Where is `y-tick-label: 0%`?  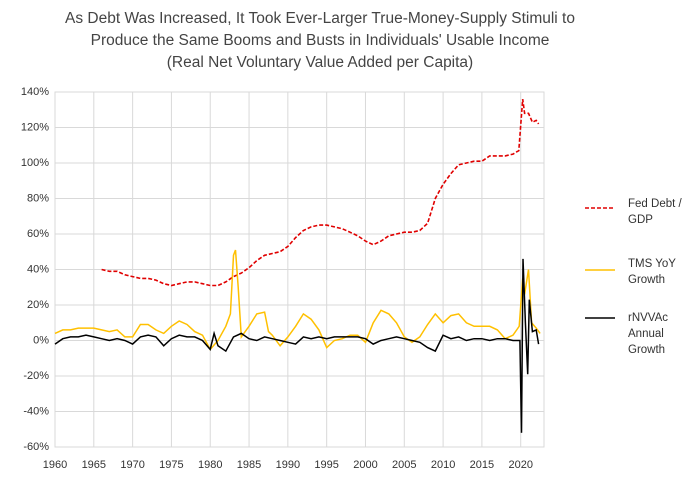 y-tick-label: 0% is located at coordinates (41, 340).